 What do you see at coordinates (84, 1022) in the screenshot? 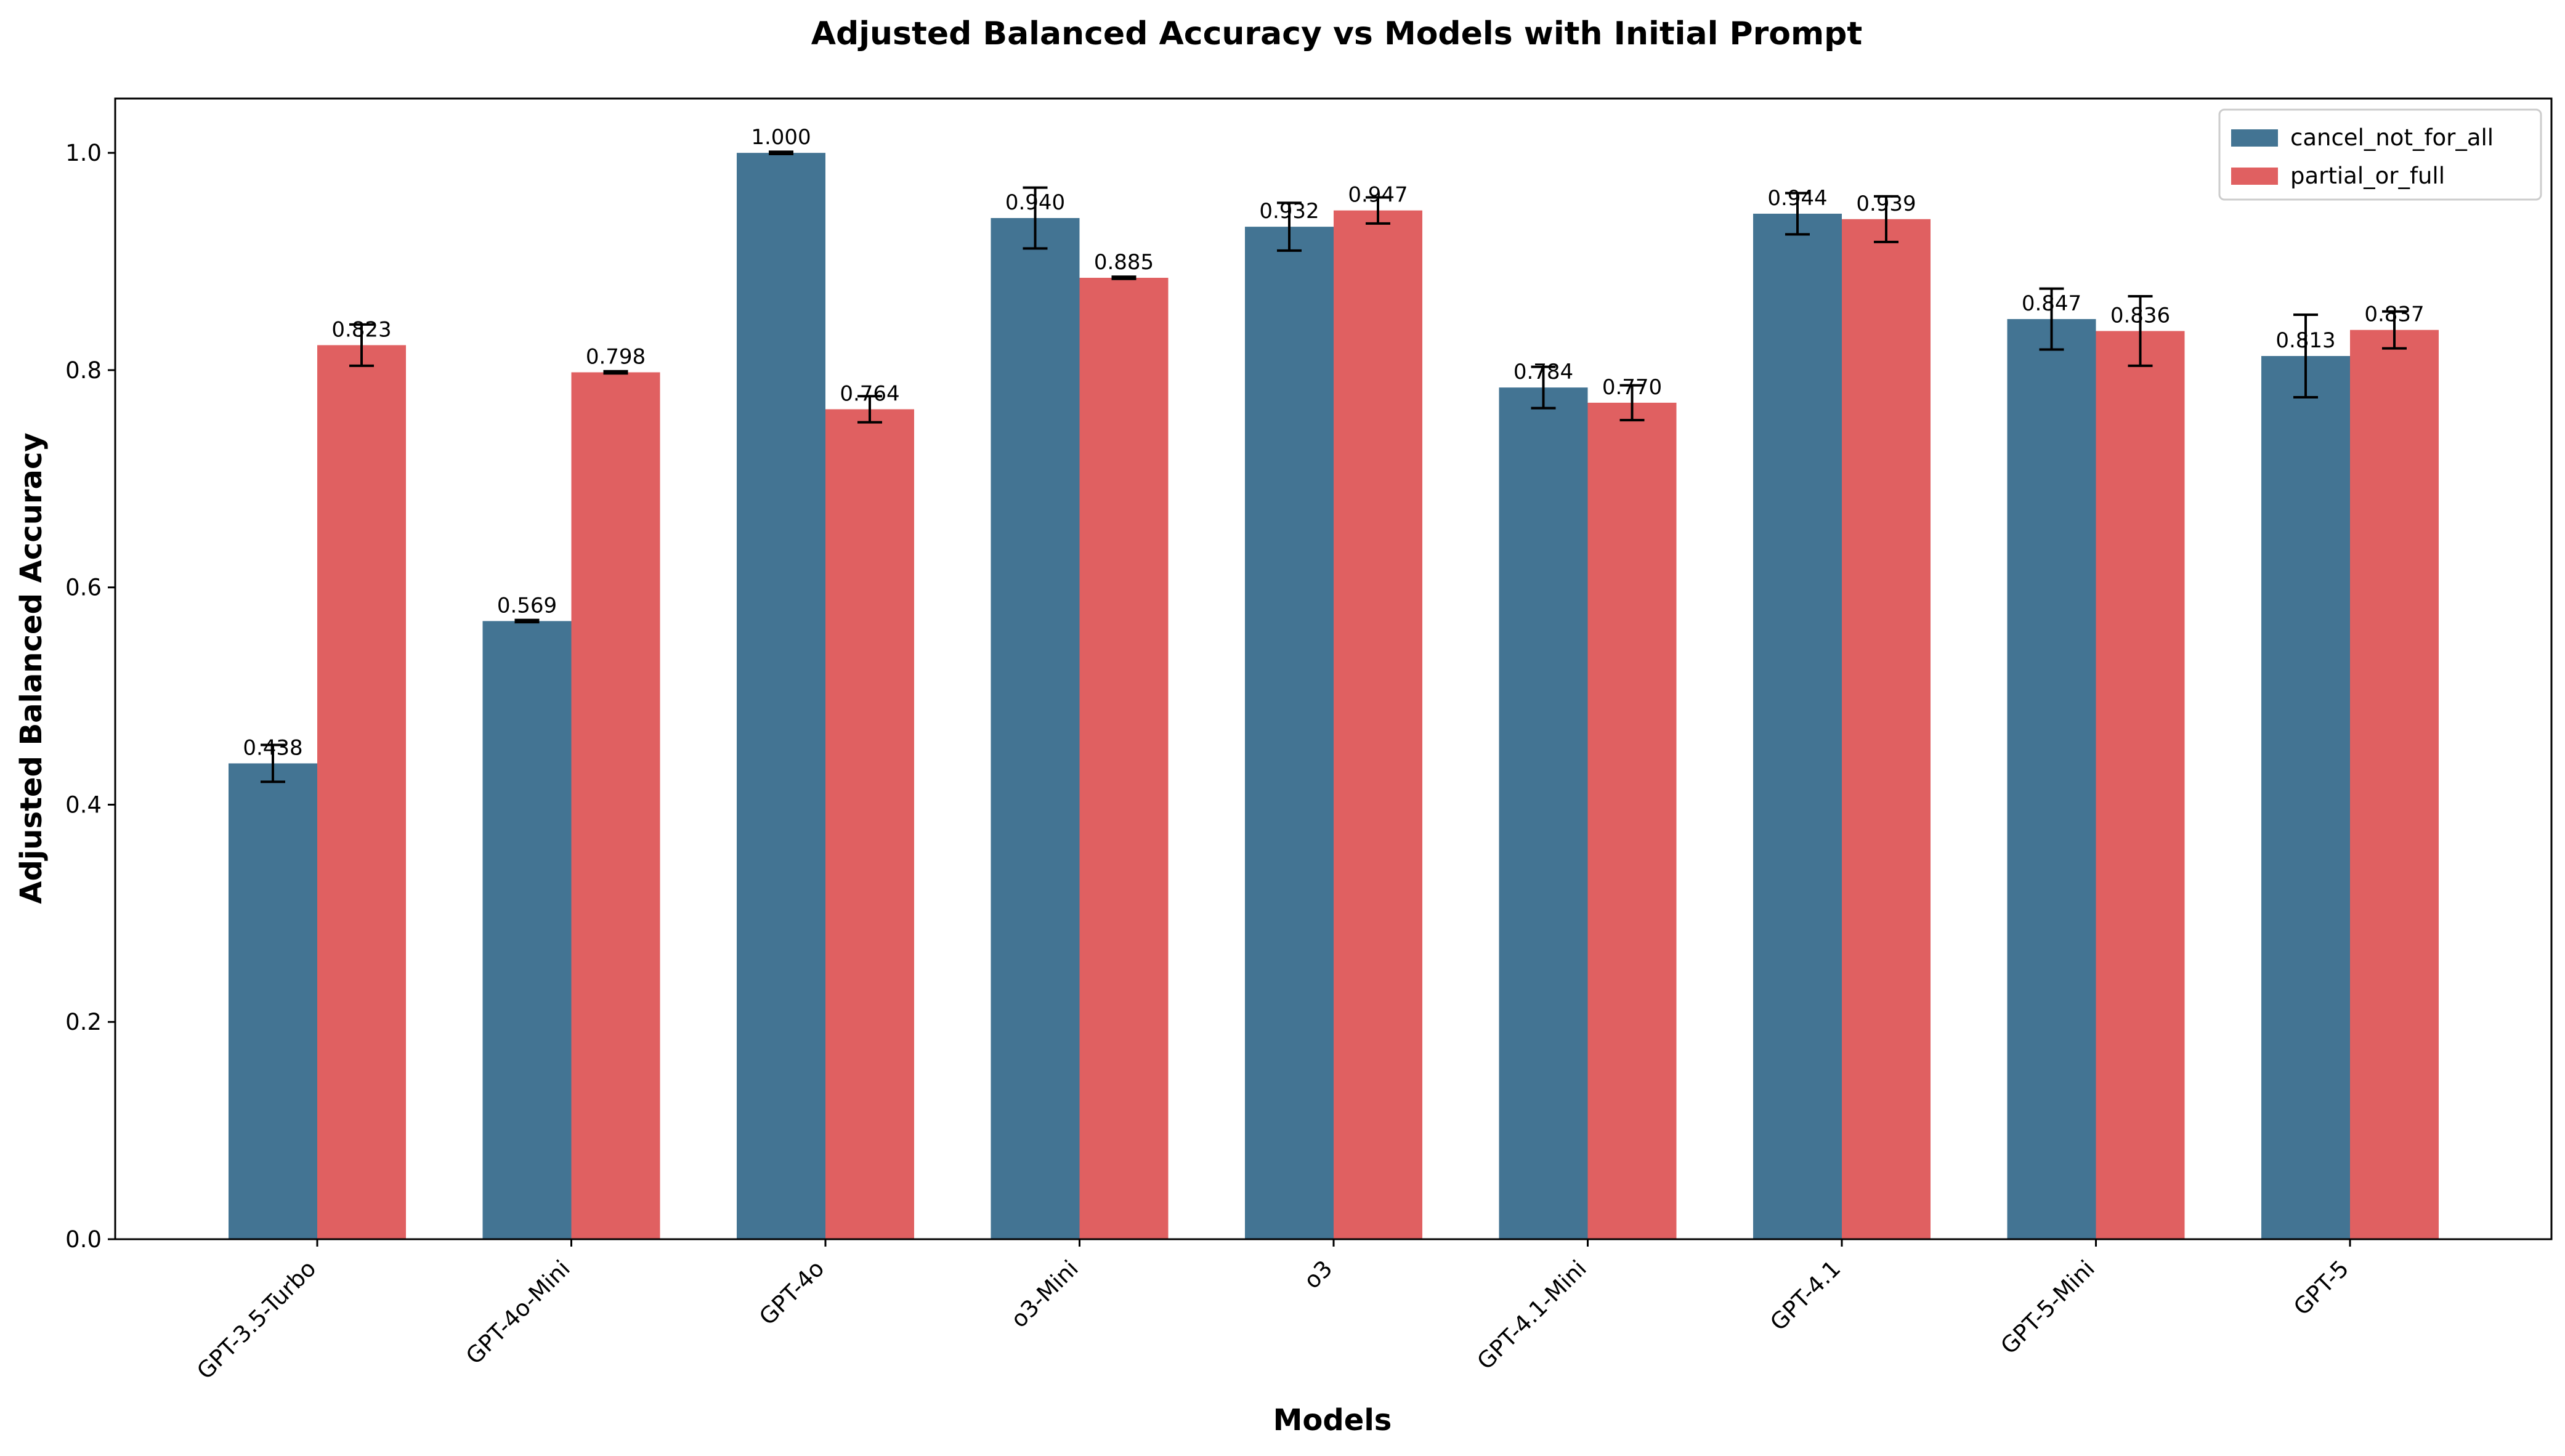
I see `y-tick-label: 0.2` at bounding box center [84, 1022].